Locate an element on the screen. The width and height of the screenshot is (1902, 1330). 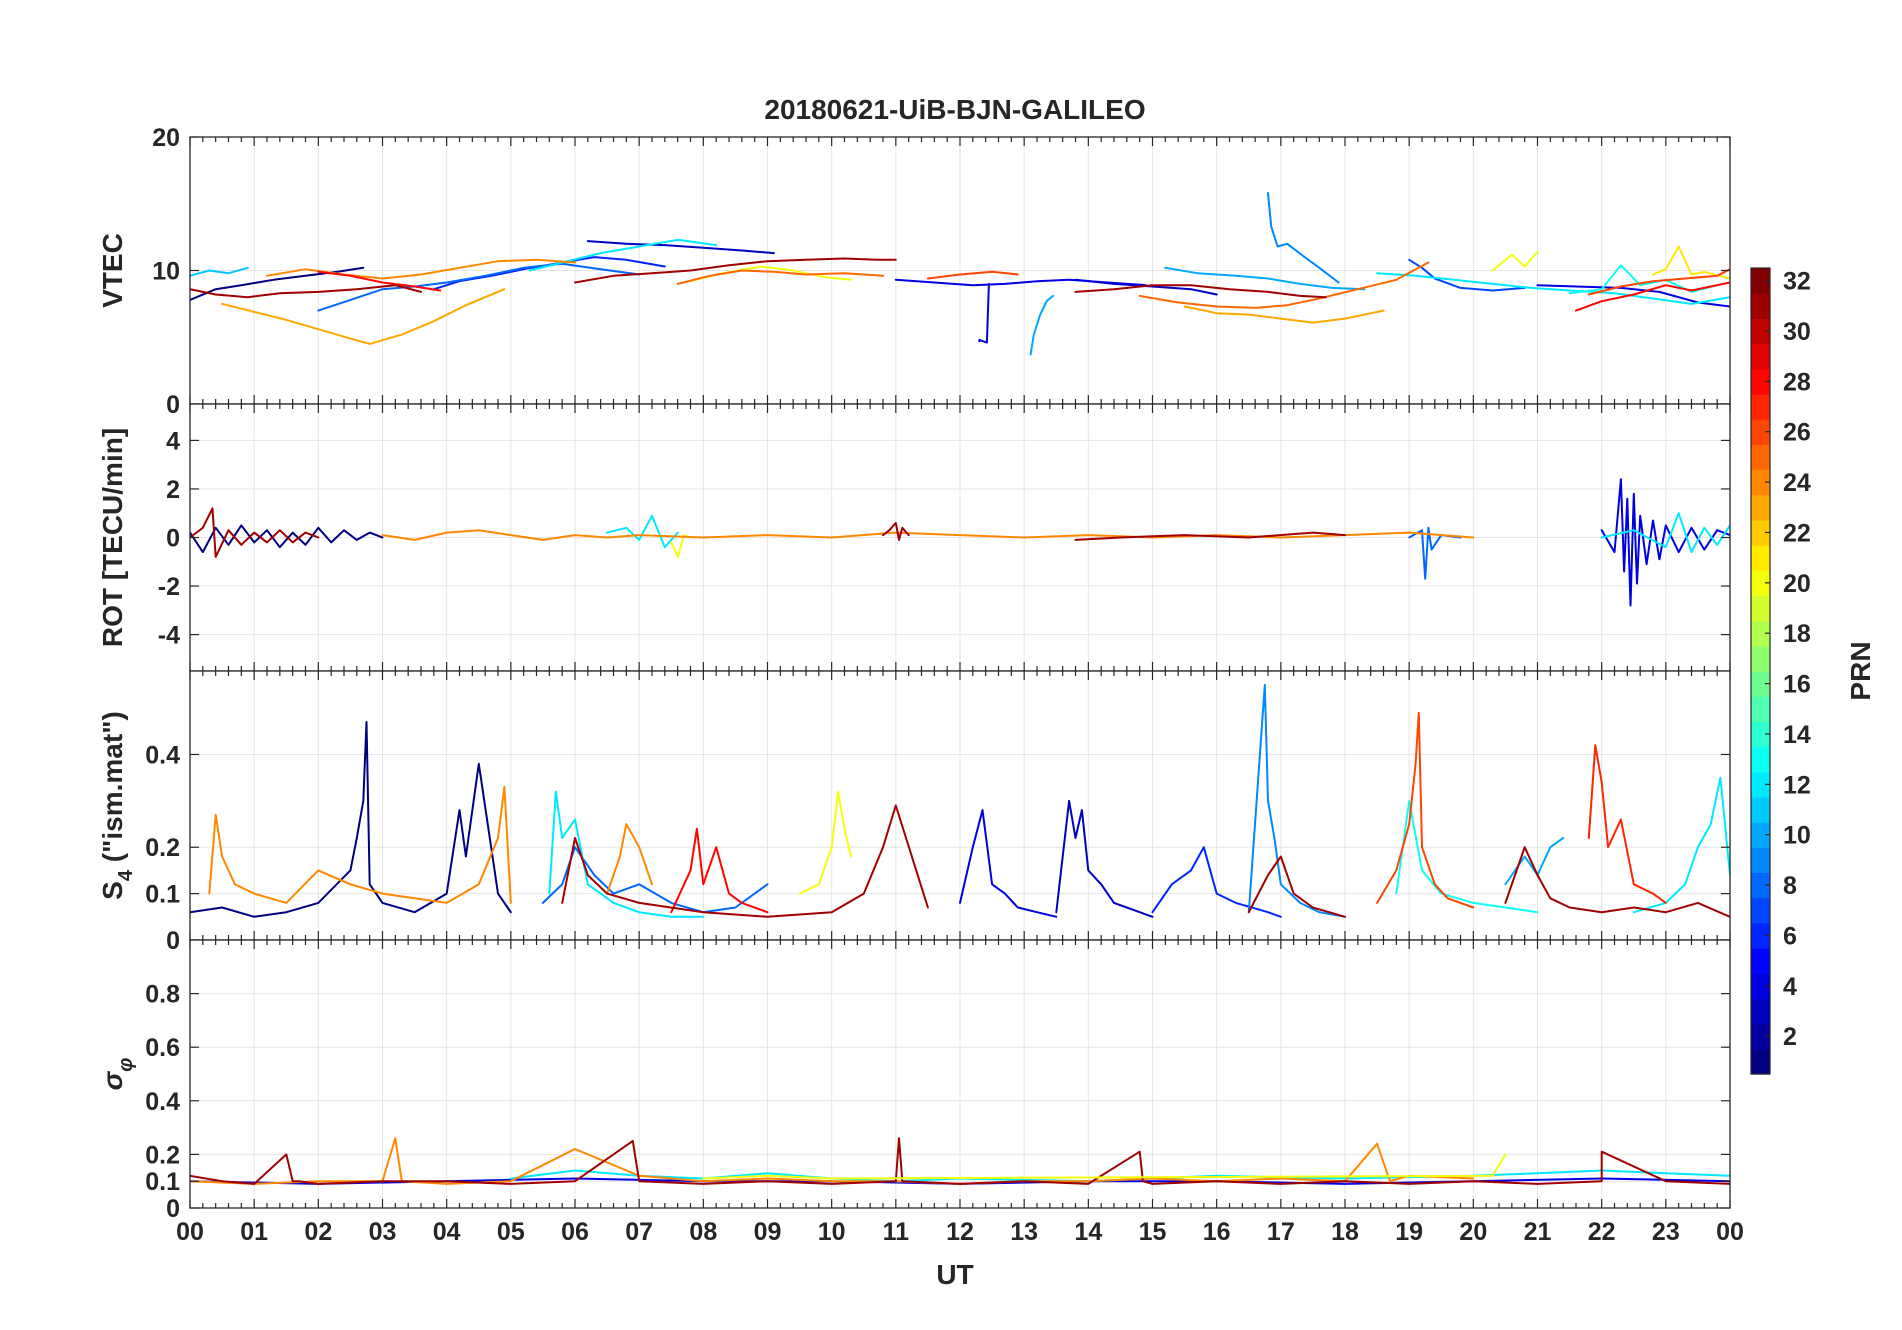
x-tick-label: 06 is located at coordinates (575, 1232).